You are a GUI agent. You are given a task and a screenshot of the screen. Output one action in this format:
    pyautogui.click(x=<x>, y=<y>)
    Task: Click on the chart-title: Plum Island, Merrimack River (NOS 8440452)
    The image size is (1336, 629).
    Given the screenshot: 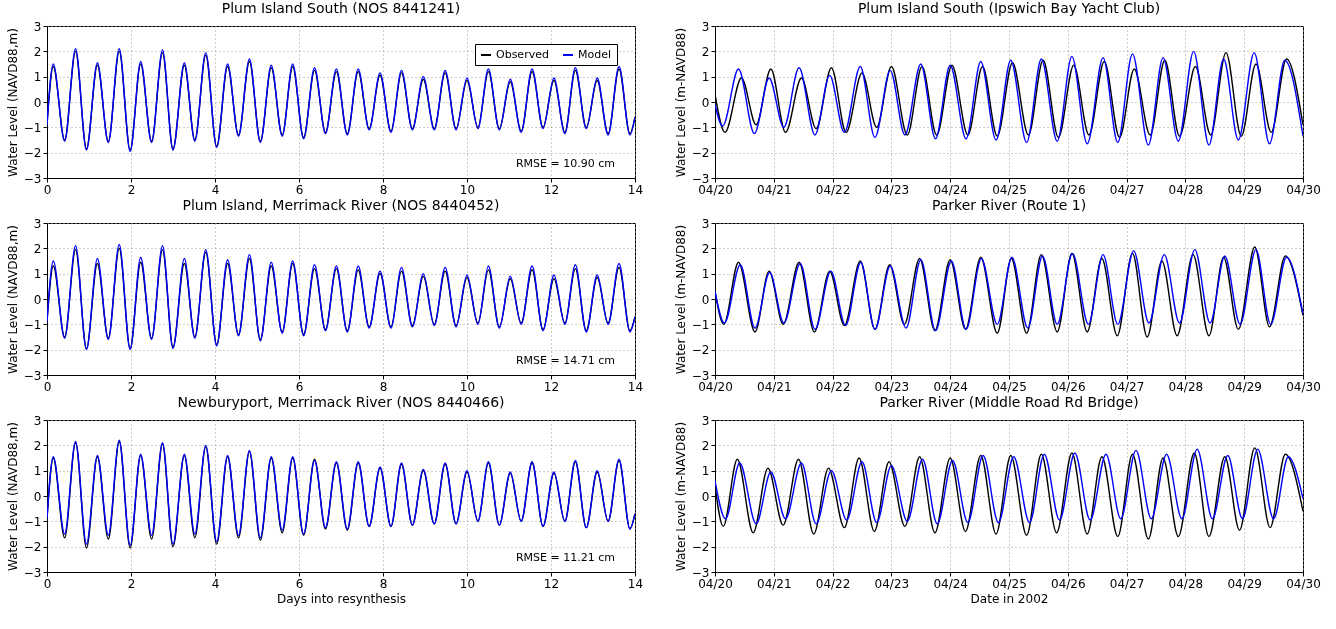 What is the action you would take?
    pyautogui.click(x=341, y=205)
    